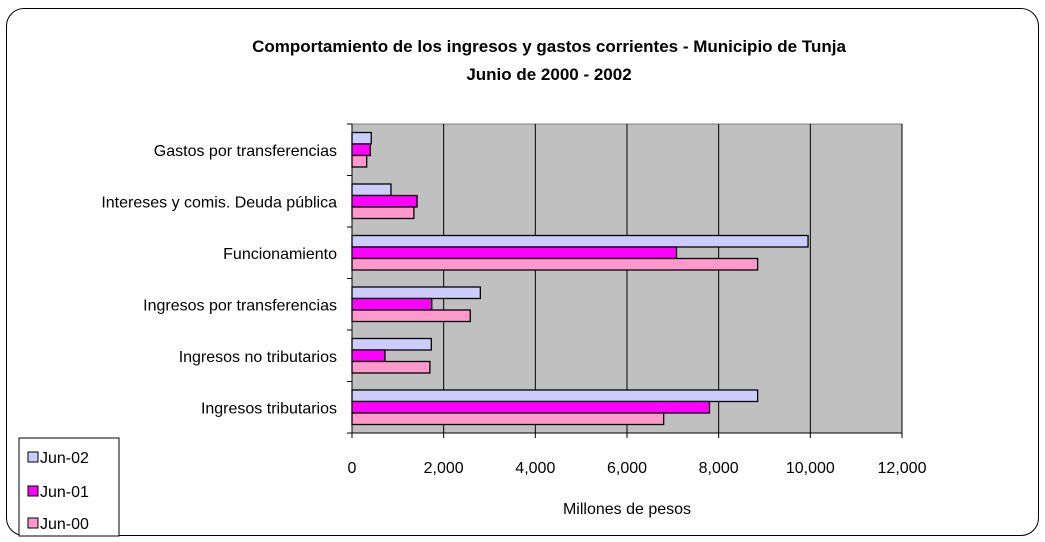 This screenshot has width=1045, height=542. I want to click on category-label: Funcionamiento, so click(280, 254).